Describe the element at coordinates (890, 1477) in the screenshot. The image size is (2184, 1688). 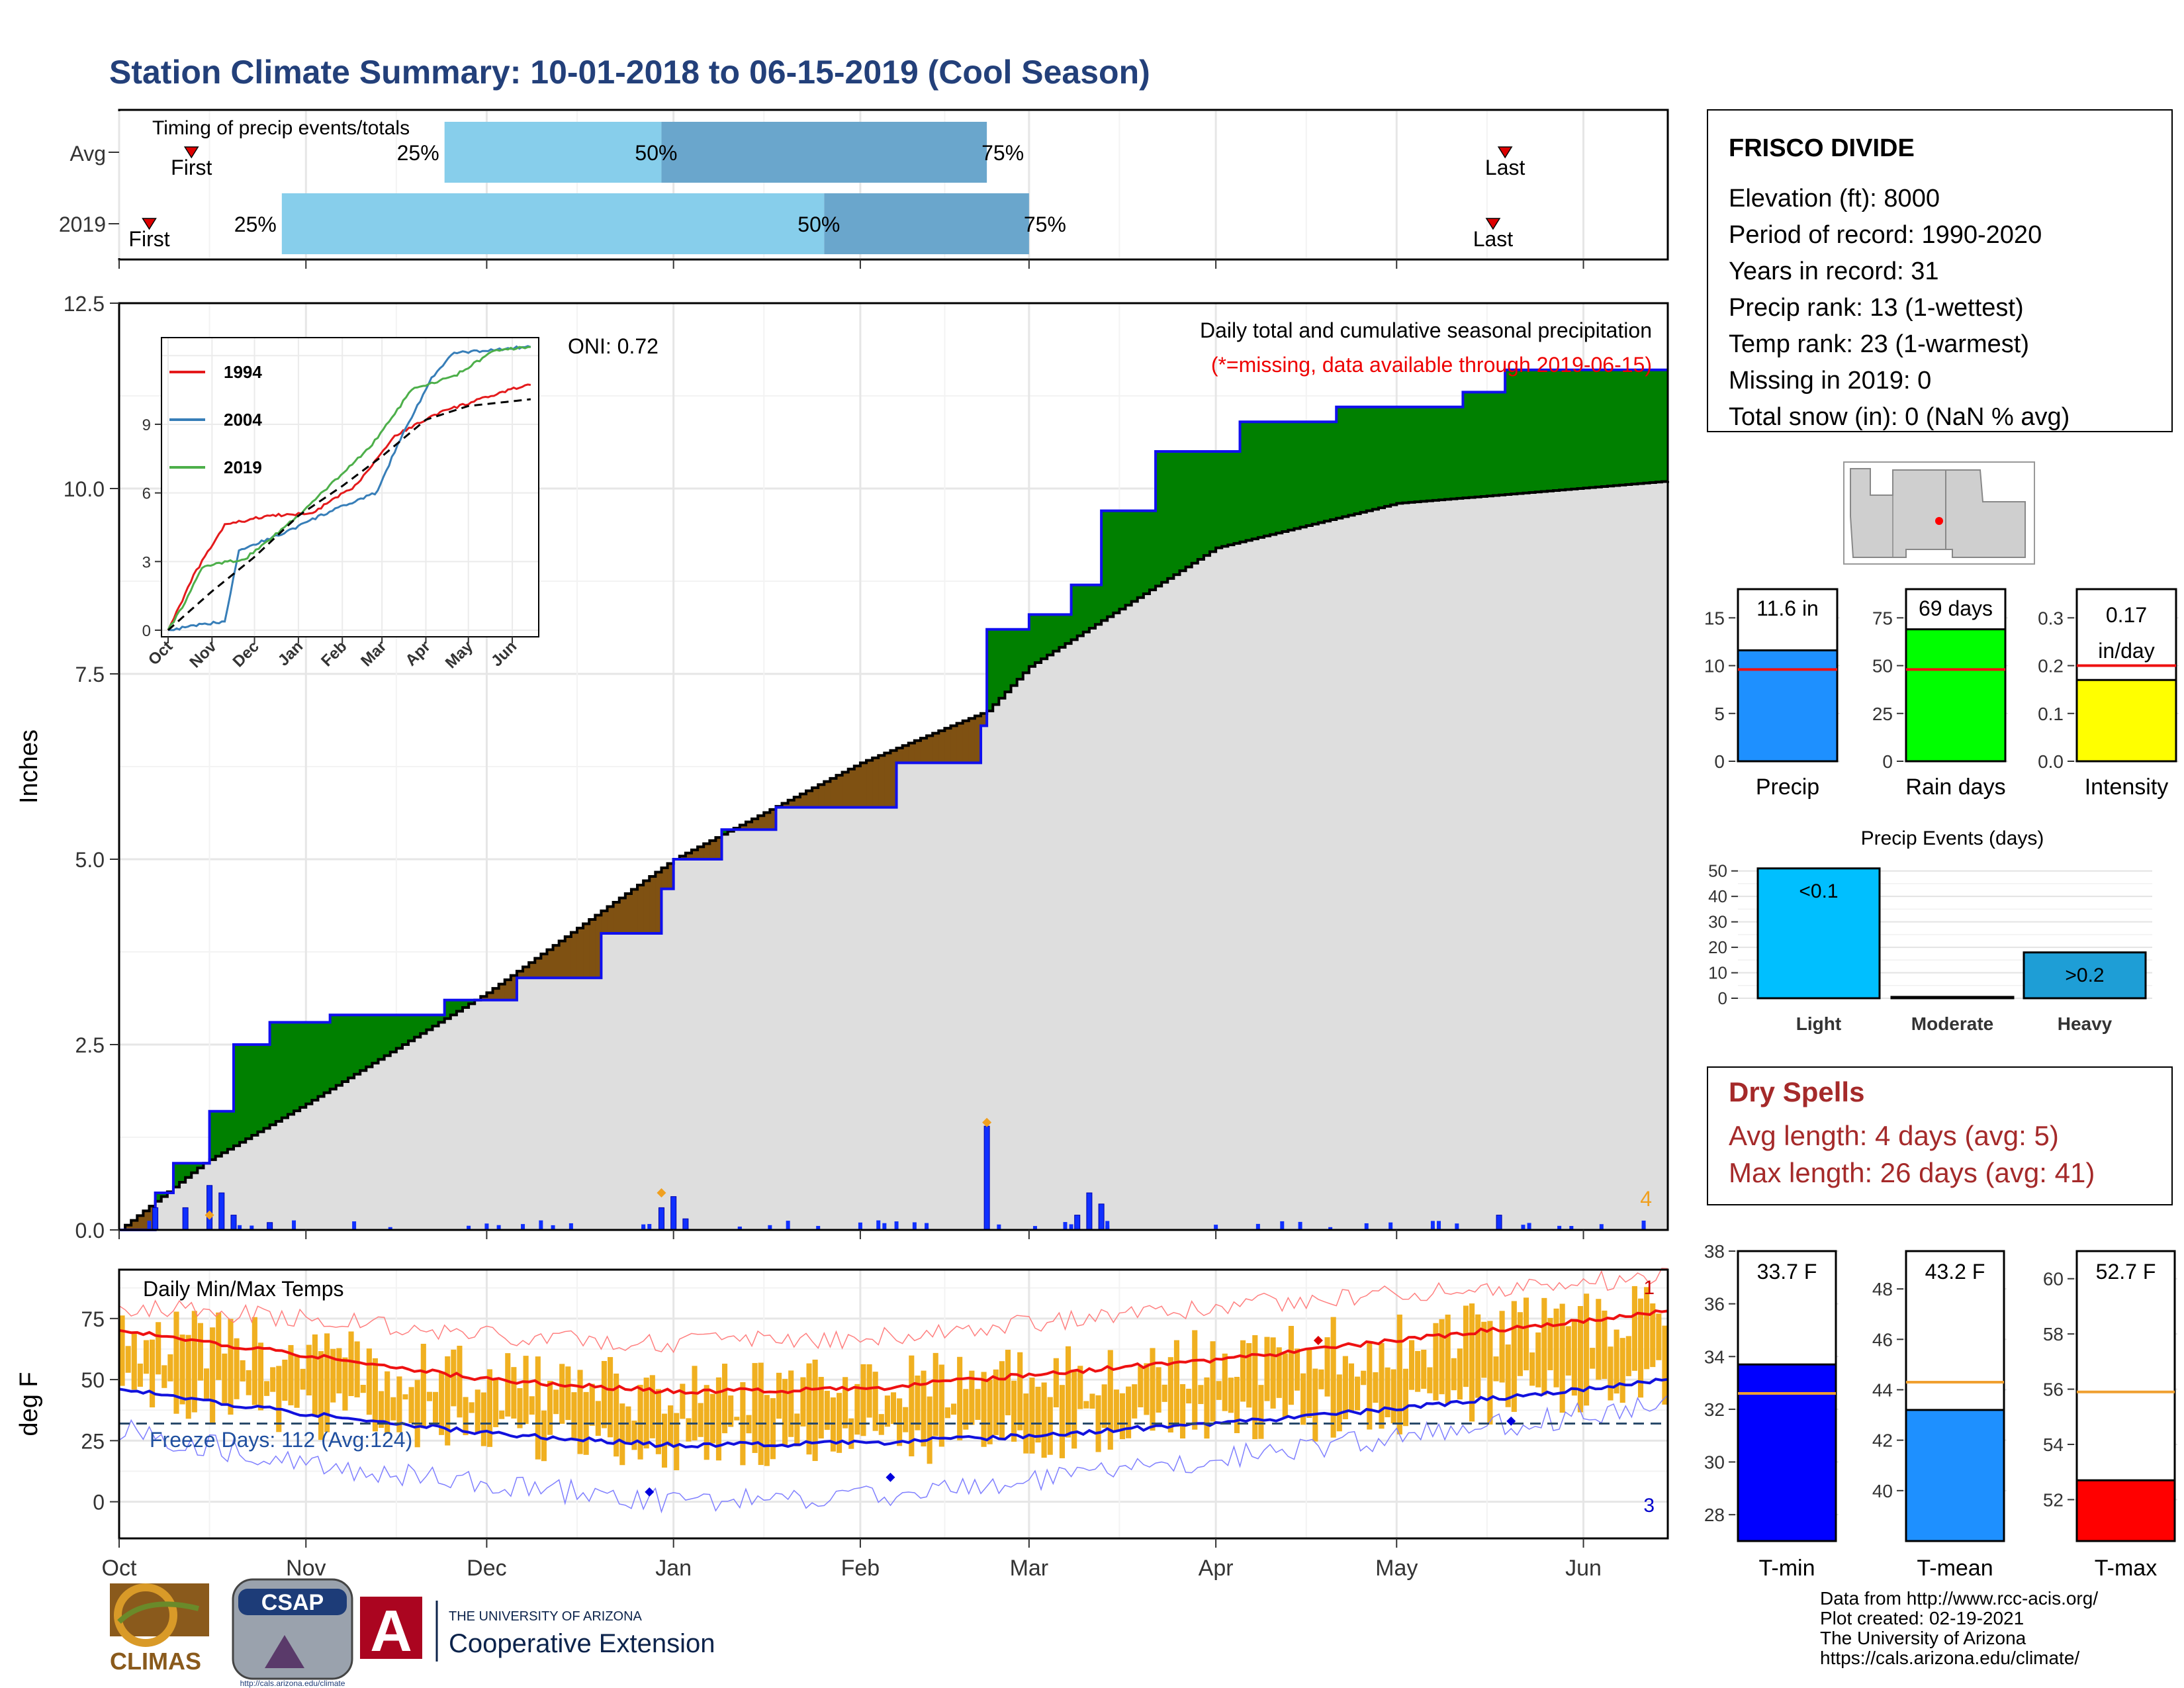
I see `temp-extreme-marker` at that location.